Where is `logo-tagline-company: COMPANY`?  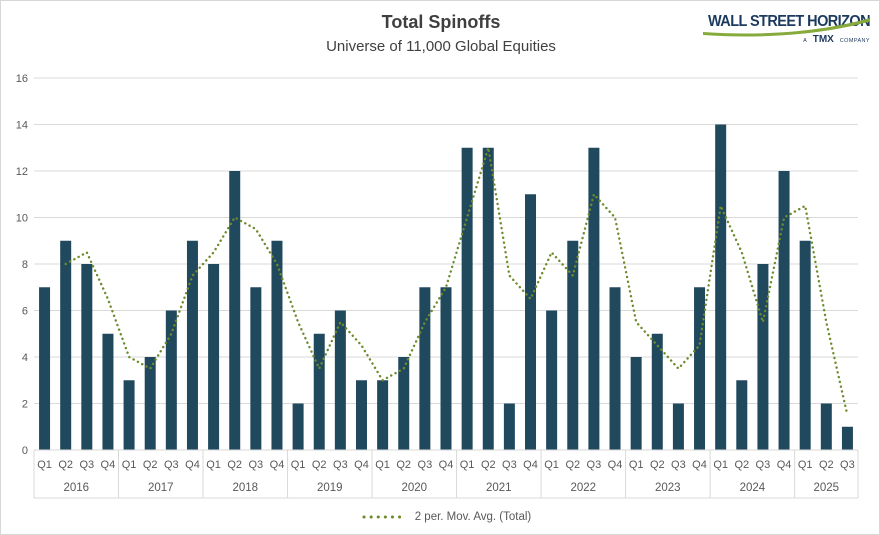
logo-tagline-company: COMPANY is located at coordinates (855, 41).